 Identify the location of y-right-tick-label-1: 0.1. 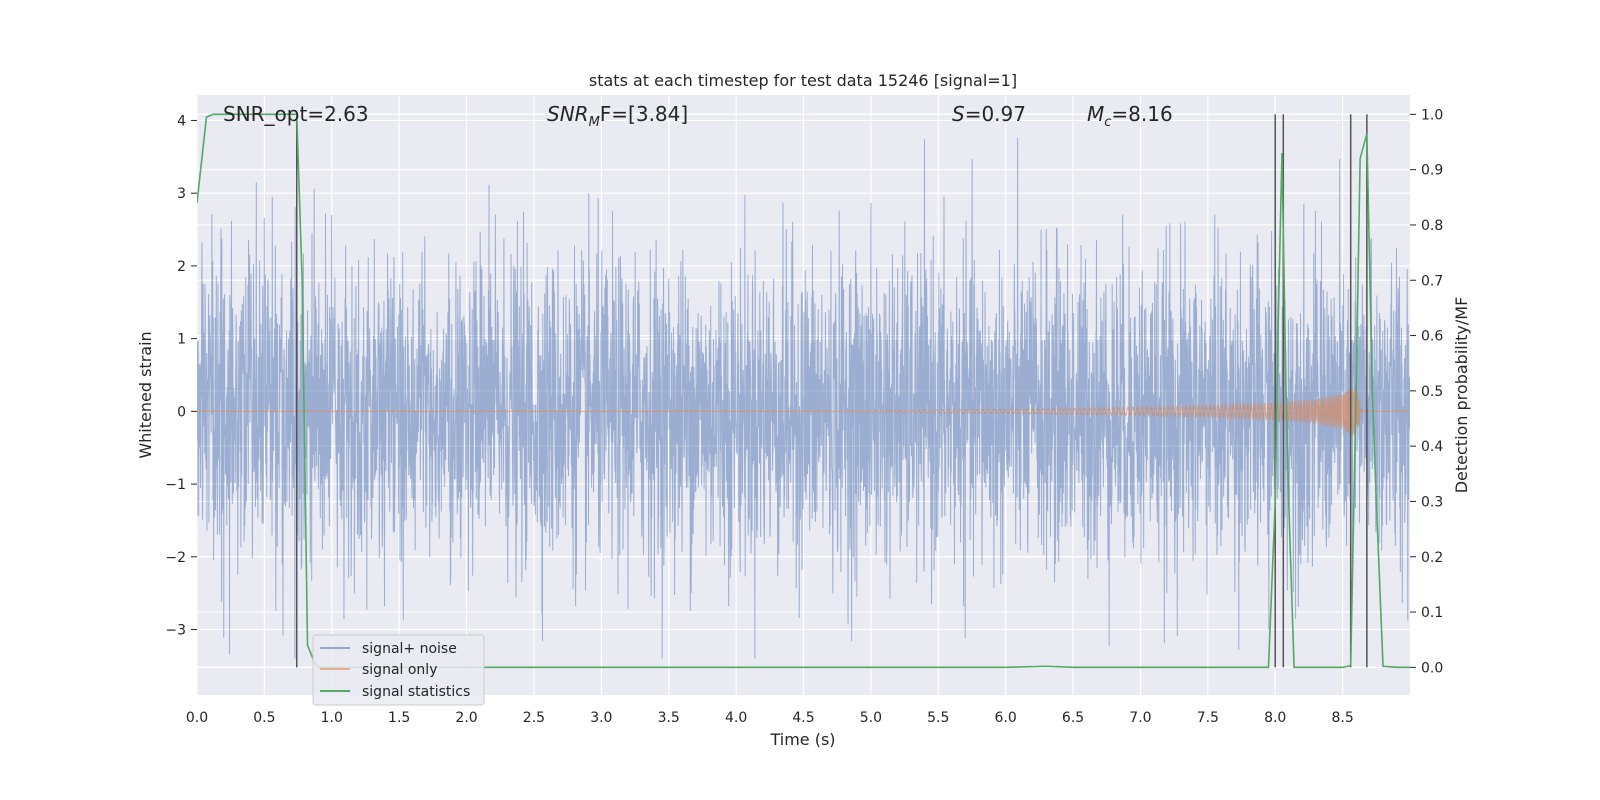
(1432, 613).